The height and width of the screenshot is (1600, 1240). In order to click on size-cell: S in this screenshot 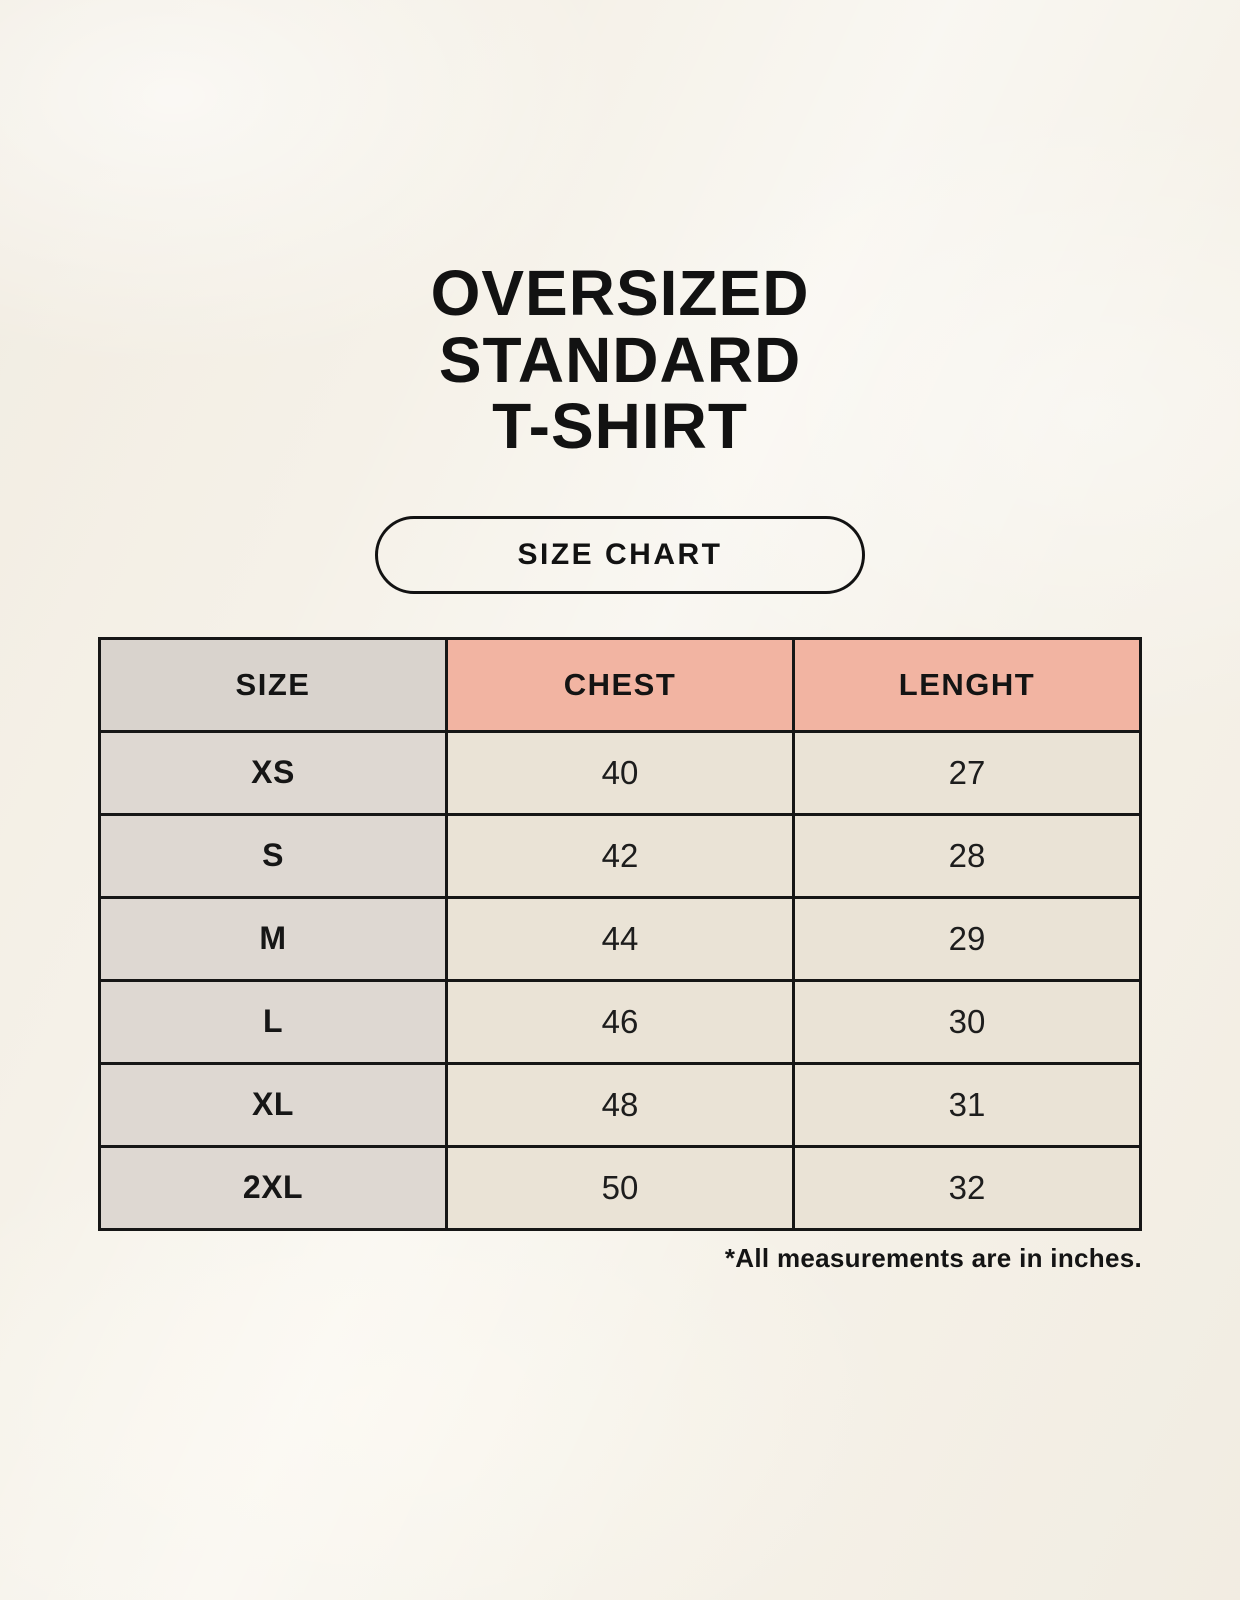, I will do `click(273, 855)`.